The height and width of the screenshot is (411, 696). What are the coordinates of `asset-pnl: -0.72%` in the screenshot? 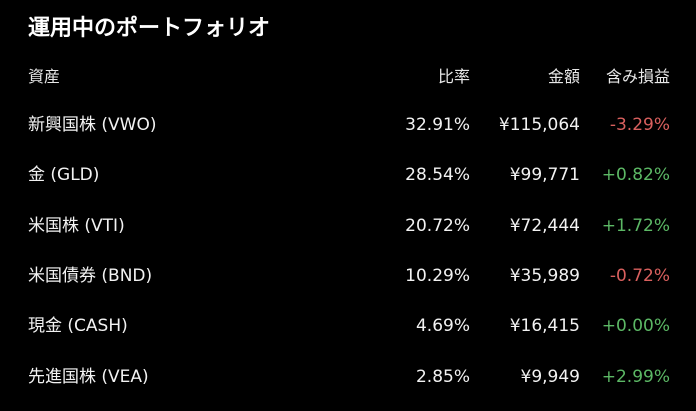 It's located at (639, 275).